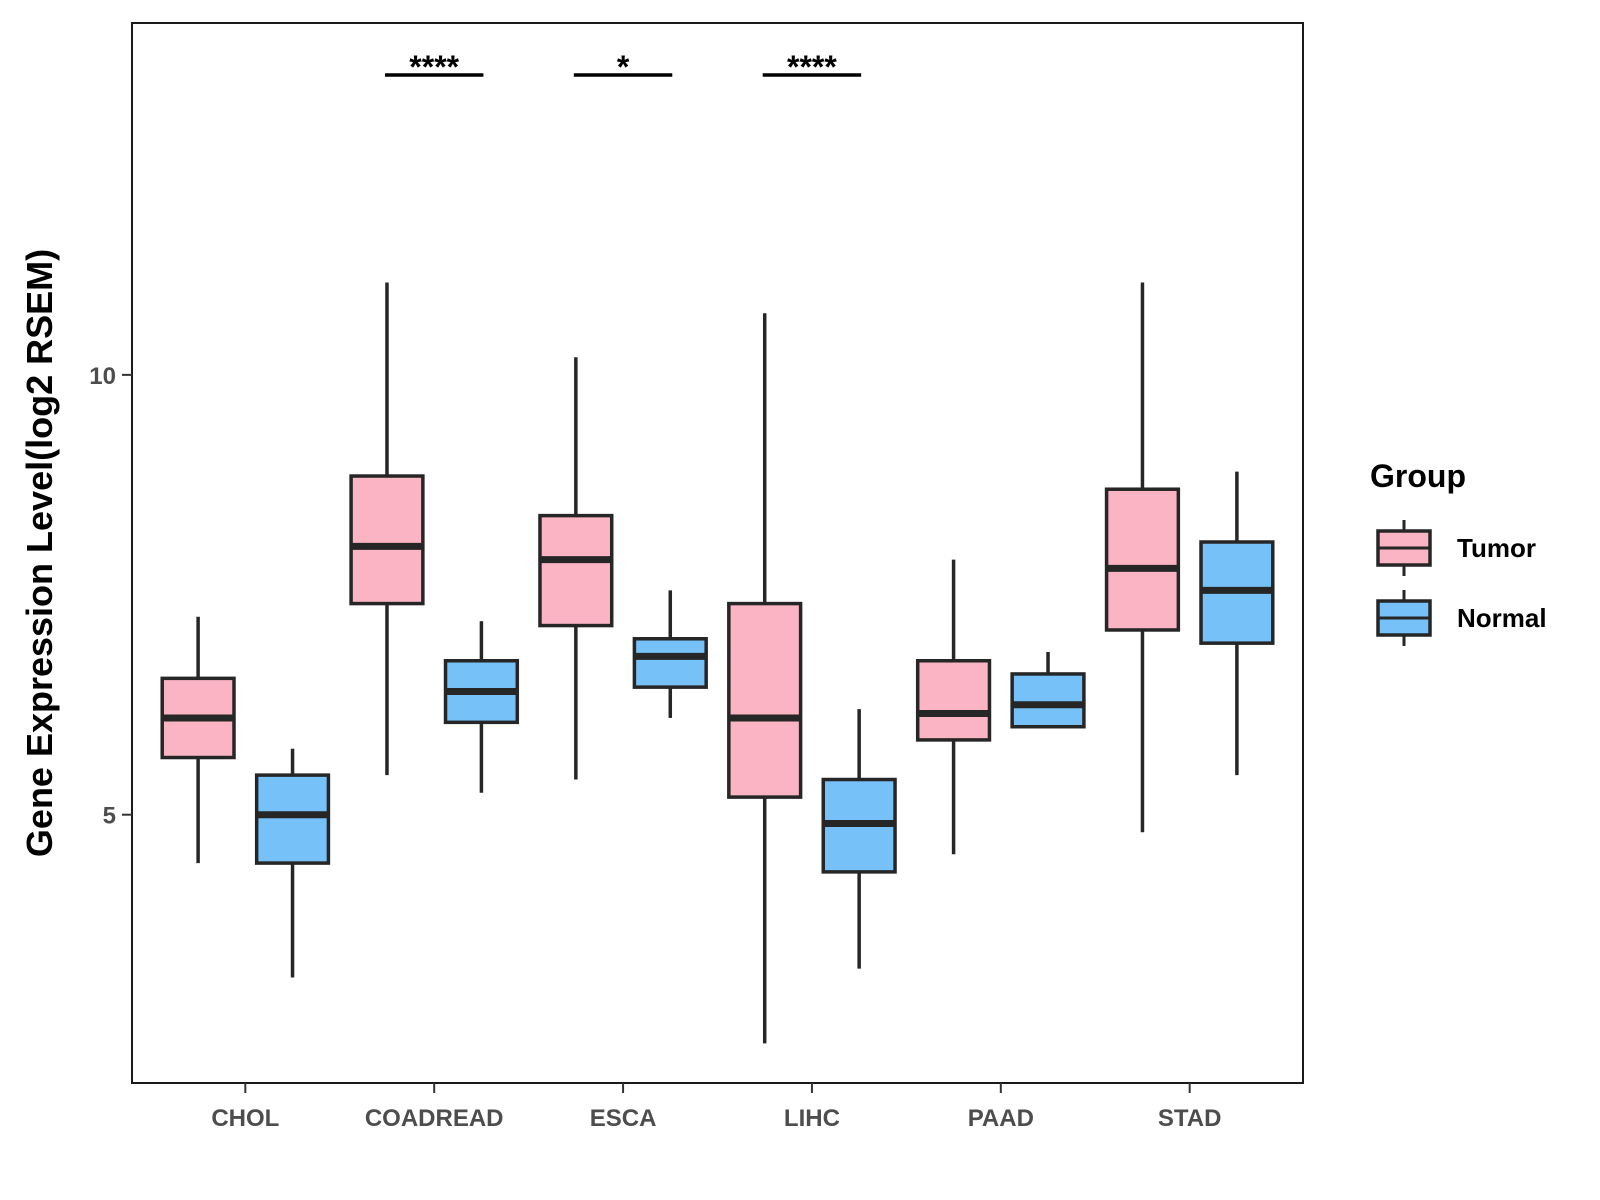 The width and height of the screenshot is (1600, 1200). I want to click on box-chol-normal, so click(292, 863).